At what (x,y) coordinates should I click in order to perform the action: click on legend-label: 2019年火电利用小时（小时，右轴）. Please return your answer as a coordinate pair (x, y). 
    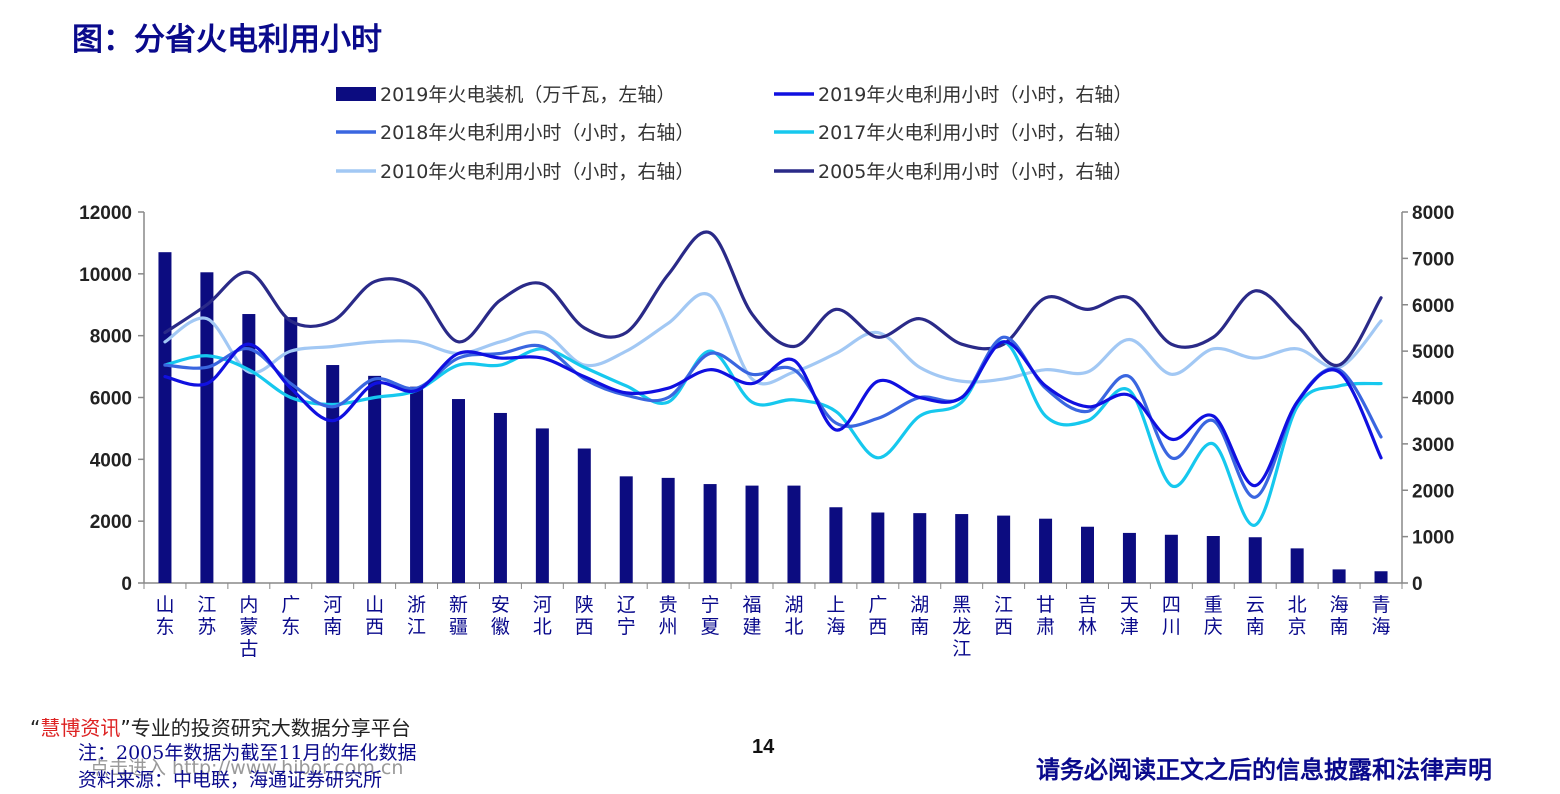
    Looking at the image, I should click on (975, 95).